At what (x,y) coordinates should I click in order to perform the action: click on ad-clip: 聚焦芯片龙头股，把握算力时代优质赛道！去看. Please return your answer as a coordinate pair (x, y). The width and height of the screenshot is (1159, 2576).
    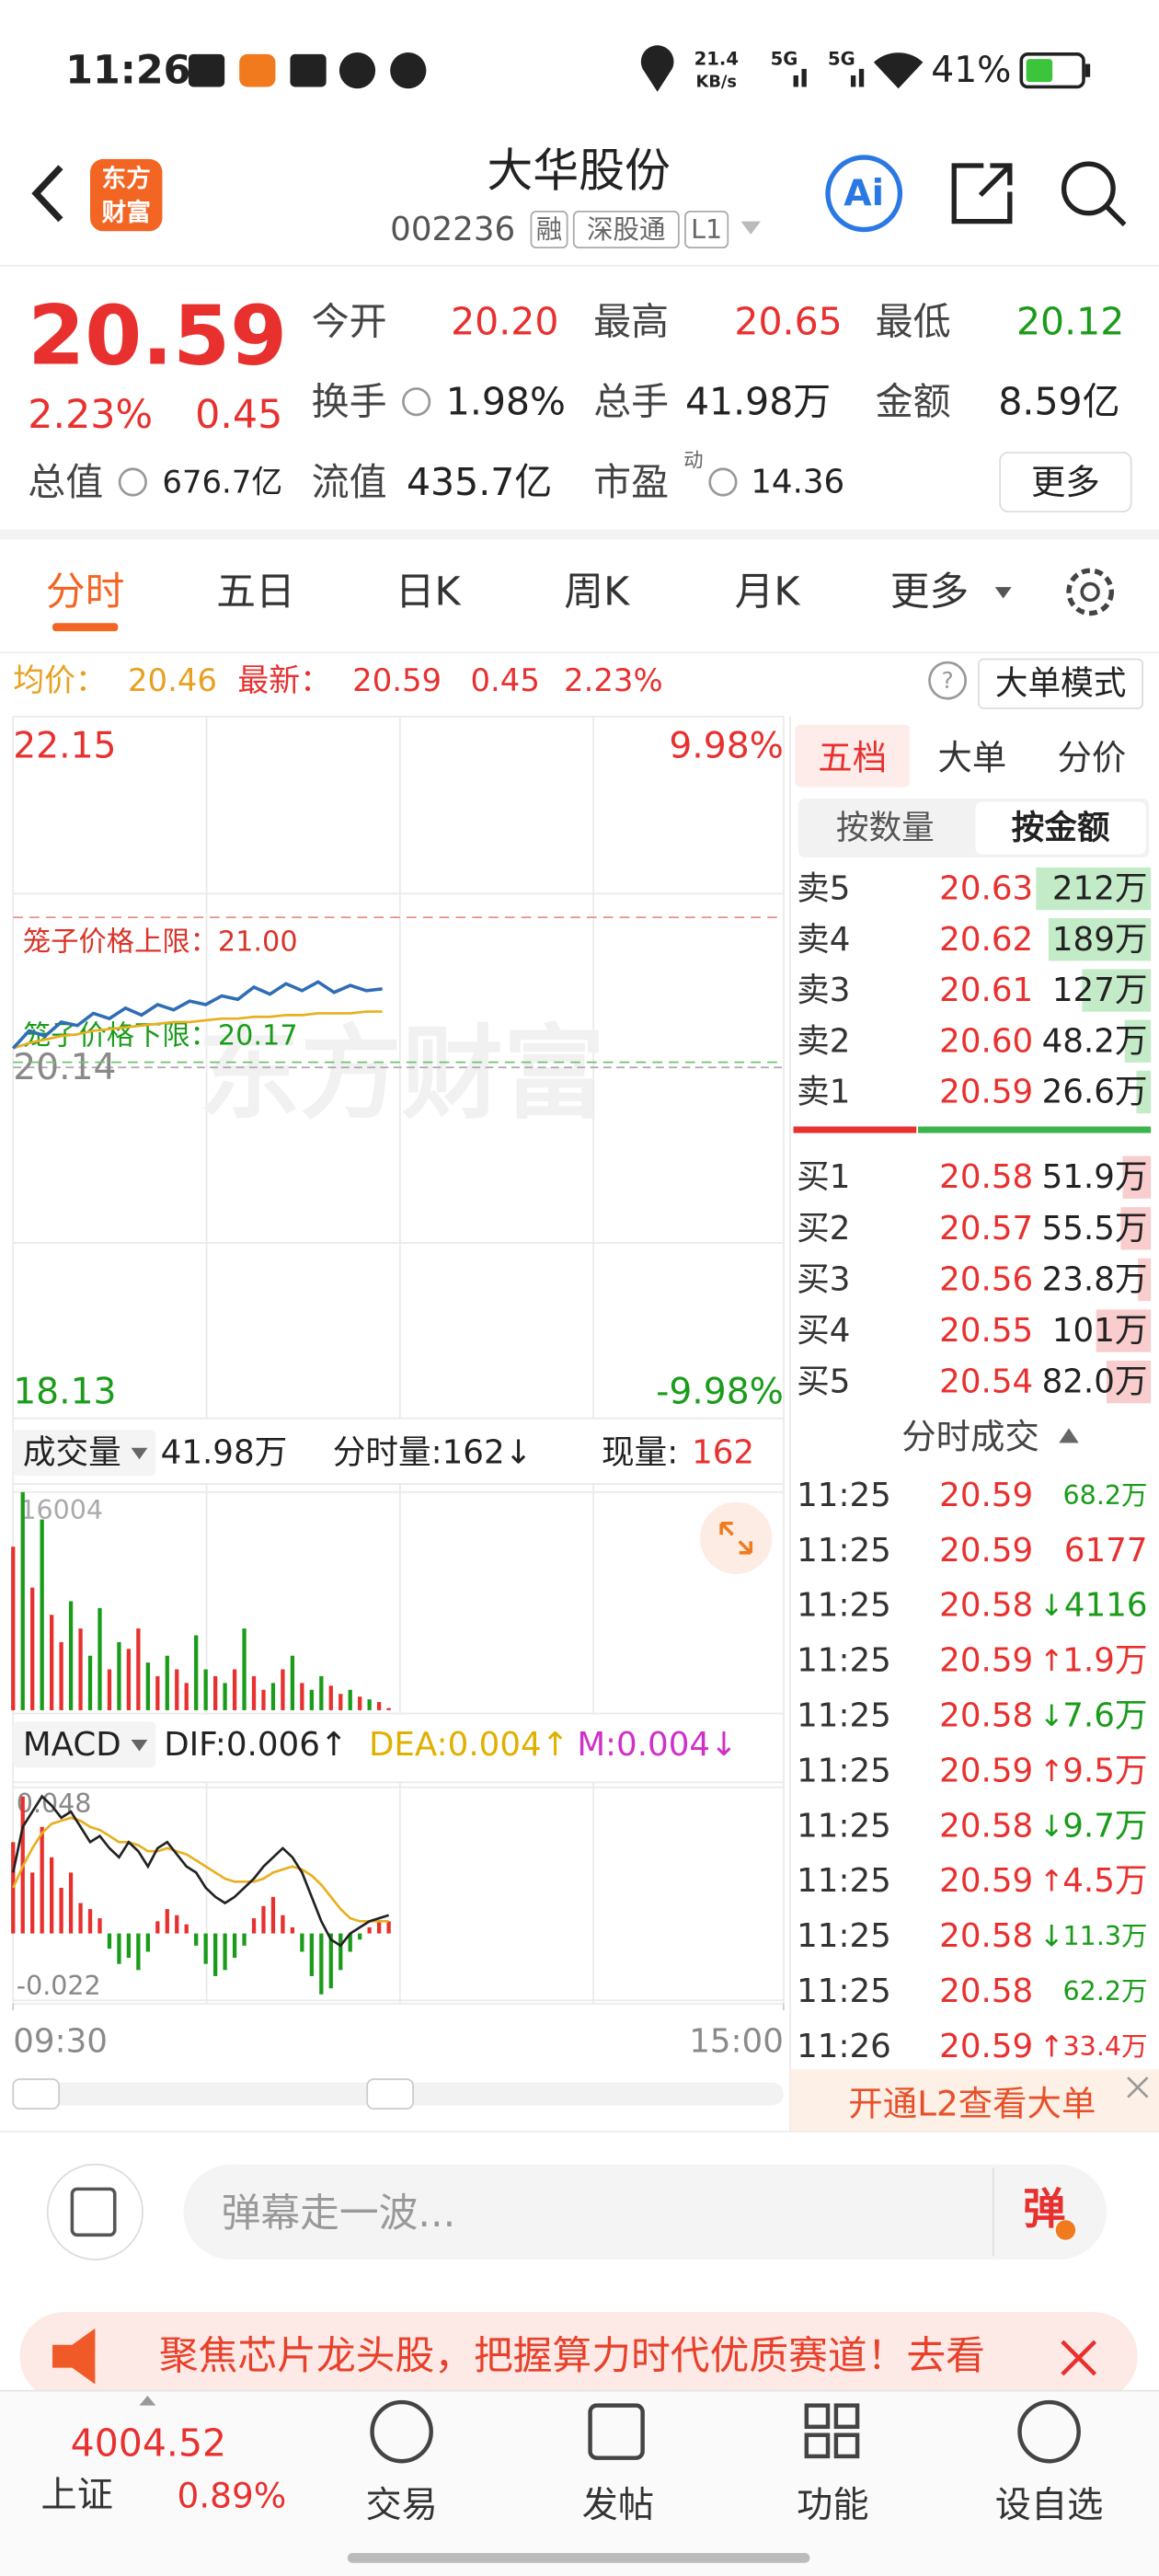
    Looking at the image, I should click on (572, 2356).